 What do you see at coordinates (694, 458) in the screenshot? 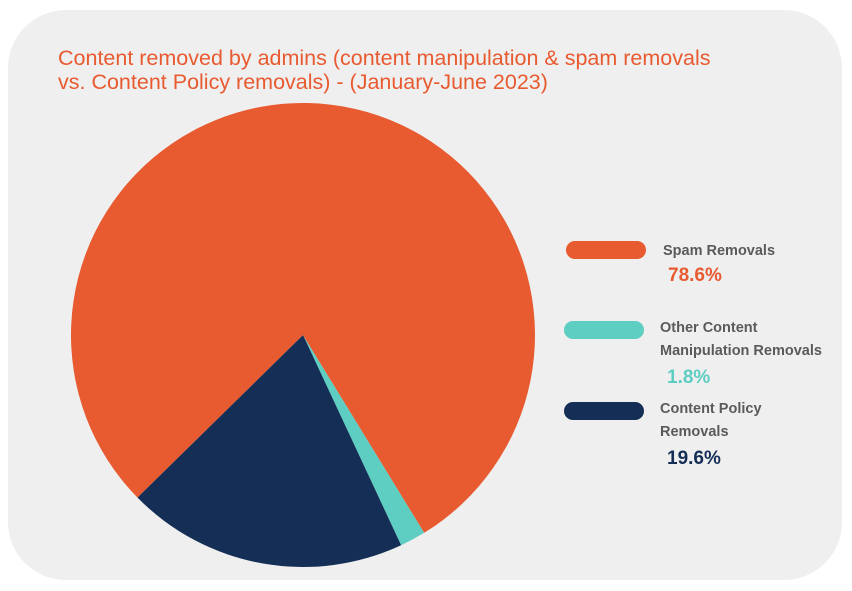
I see `legend-value-content-policy-removals: 19.6%` at bounding box center [694, 458].